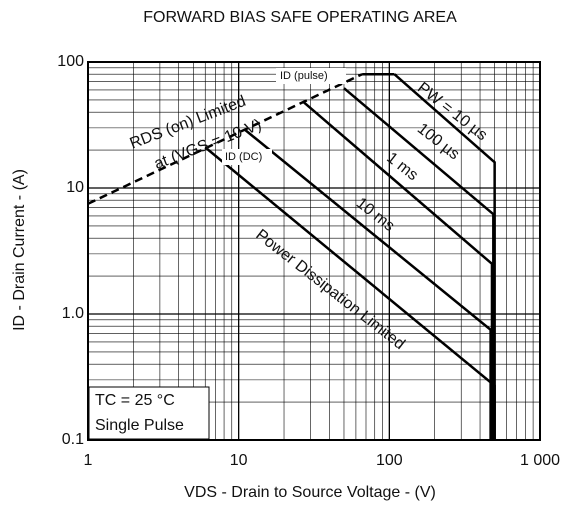 The image size is (566, 506). Describe the element at coordinates (310, 492) in the screenshot. I see `x-axis-label: VDS - Drain to Source Voltage - (V)` at that location.